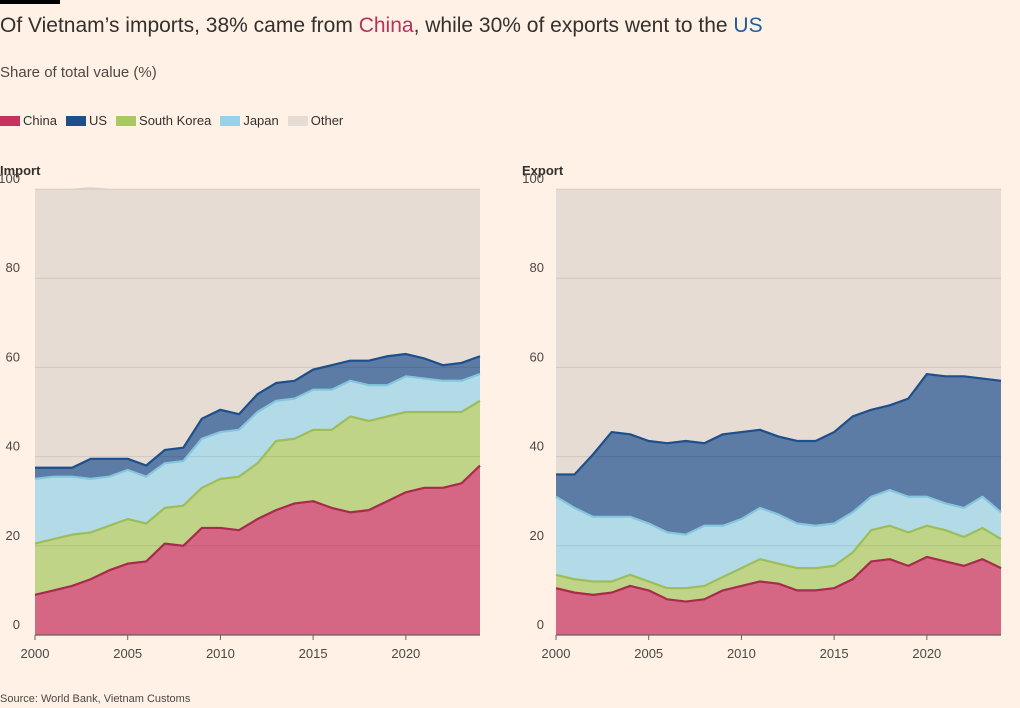 The height and width of the screenshot is (708, 1020). What do you see at coordinates (533, 178) in the screenshot?
I see `export-y-tick-label: 100` at bounding box center [533, 178].